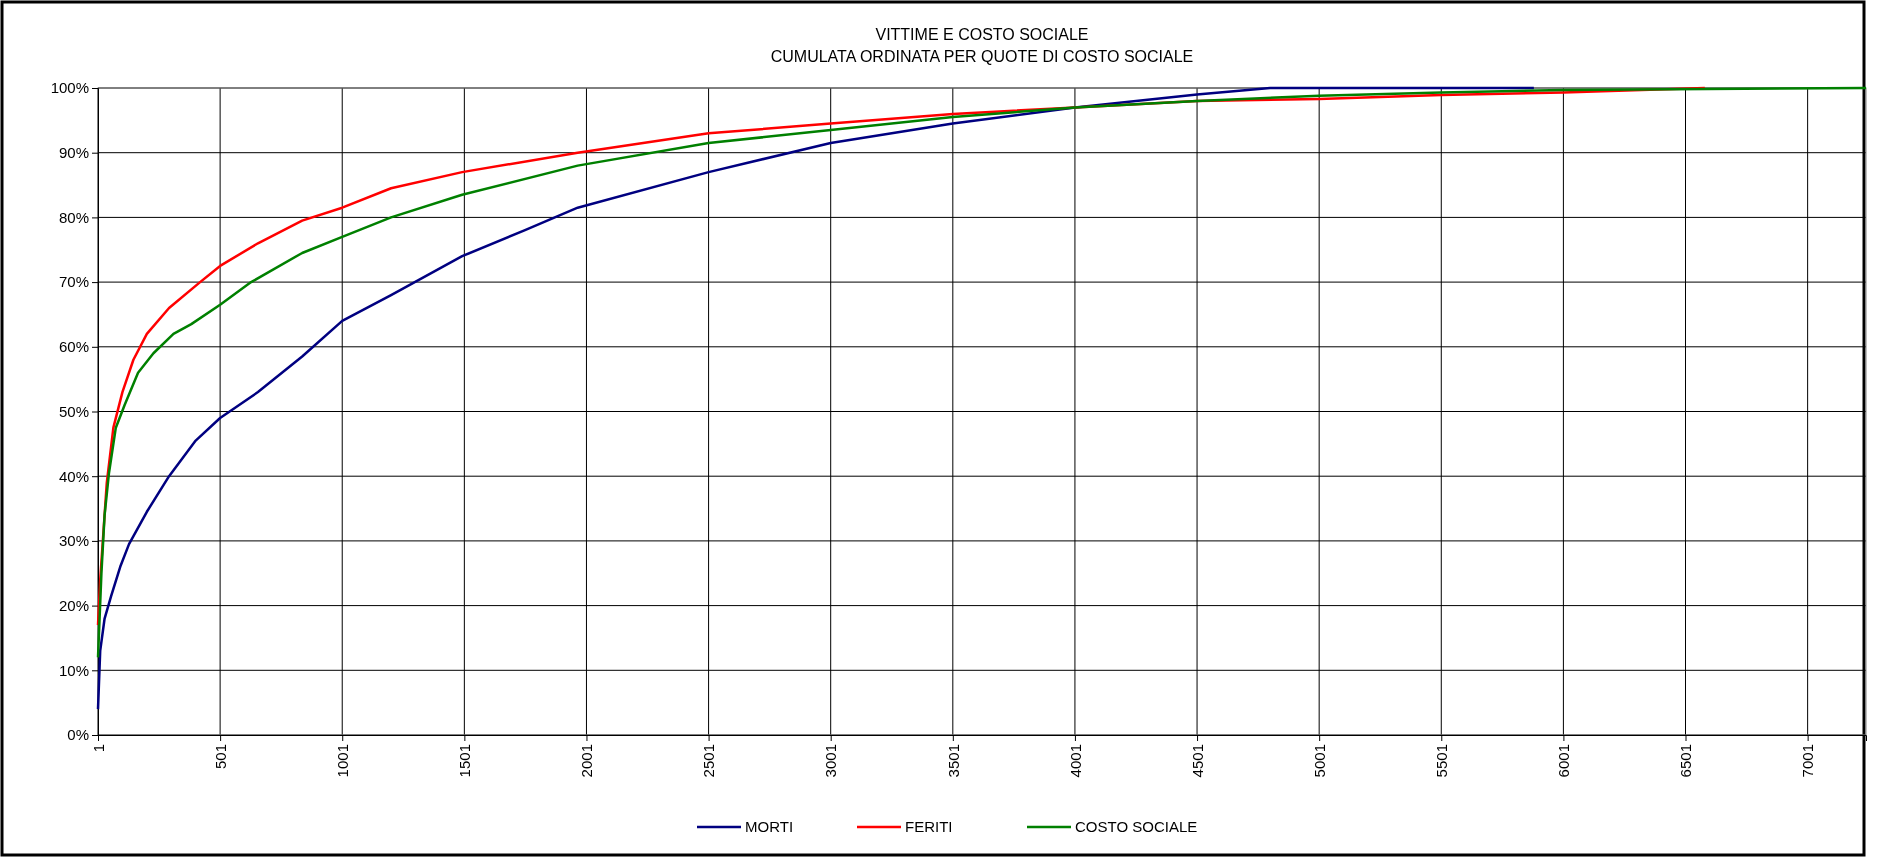 Image resolution: width=1892 pixels, height=859 pixels. I want to click on x-tick-label: 1501, so click(465, 761).